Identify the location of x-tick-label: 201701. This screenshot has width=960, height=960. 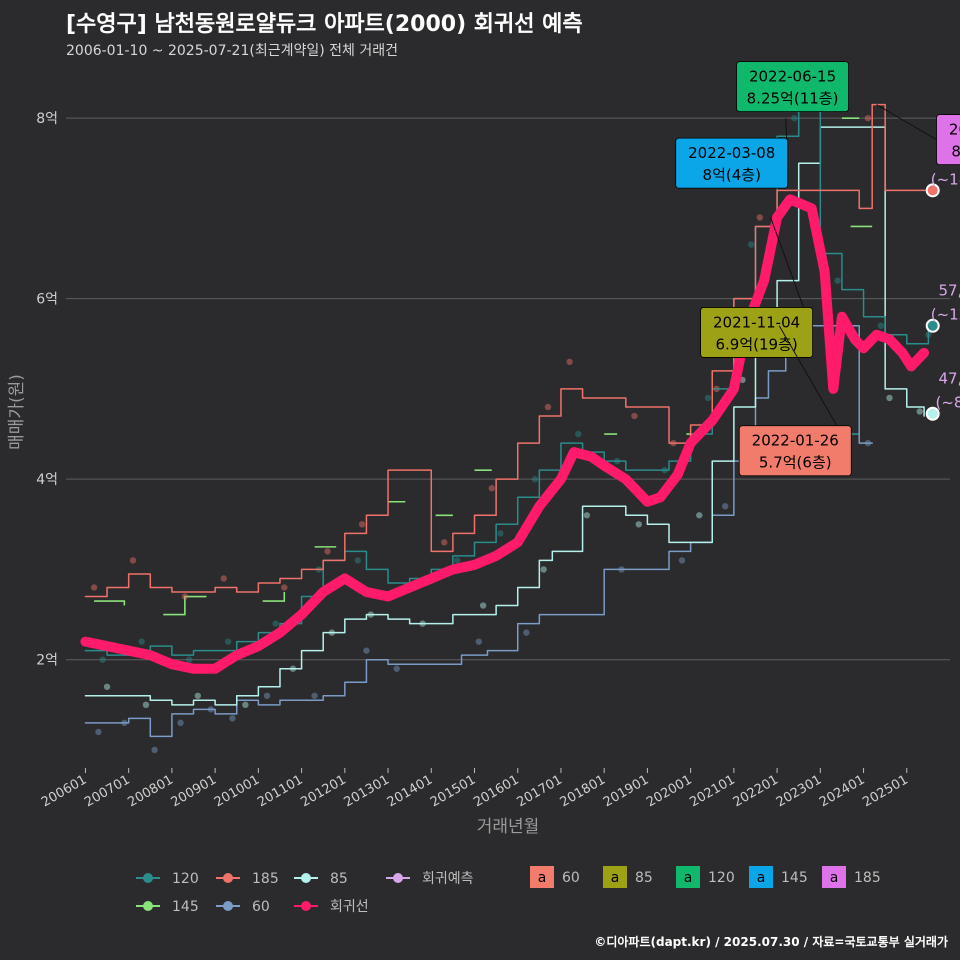
(539, 791).